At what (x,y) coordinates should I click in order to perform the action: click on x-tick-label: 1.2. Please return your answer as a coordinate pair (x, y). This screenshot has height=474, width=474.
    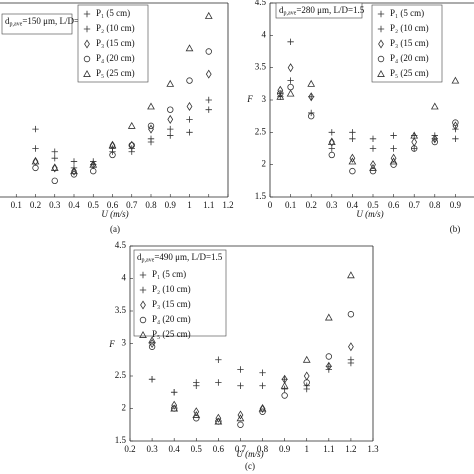
    Looking at the image, I should click on (227, 205).